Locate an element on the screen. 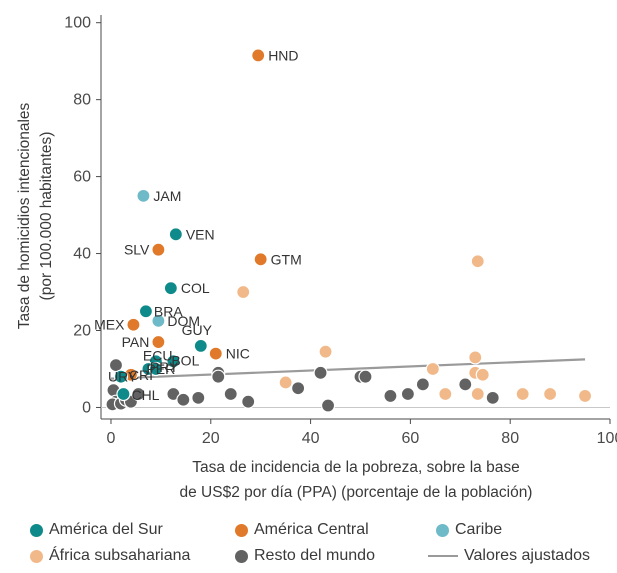  point-caribe-jam is located at coordinates (143, 195).